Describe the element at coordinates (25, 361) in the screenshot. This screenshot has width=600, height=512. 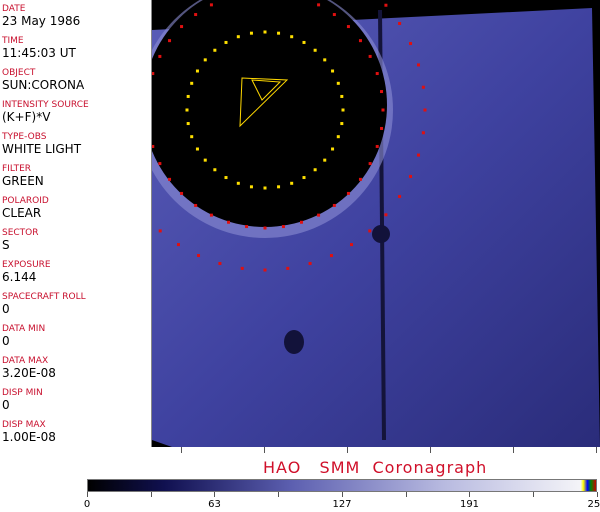
I see `field-label: DATA MAX` at that location.